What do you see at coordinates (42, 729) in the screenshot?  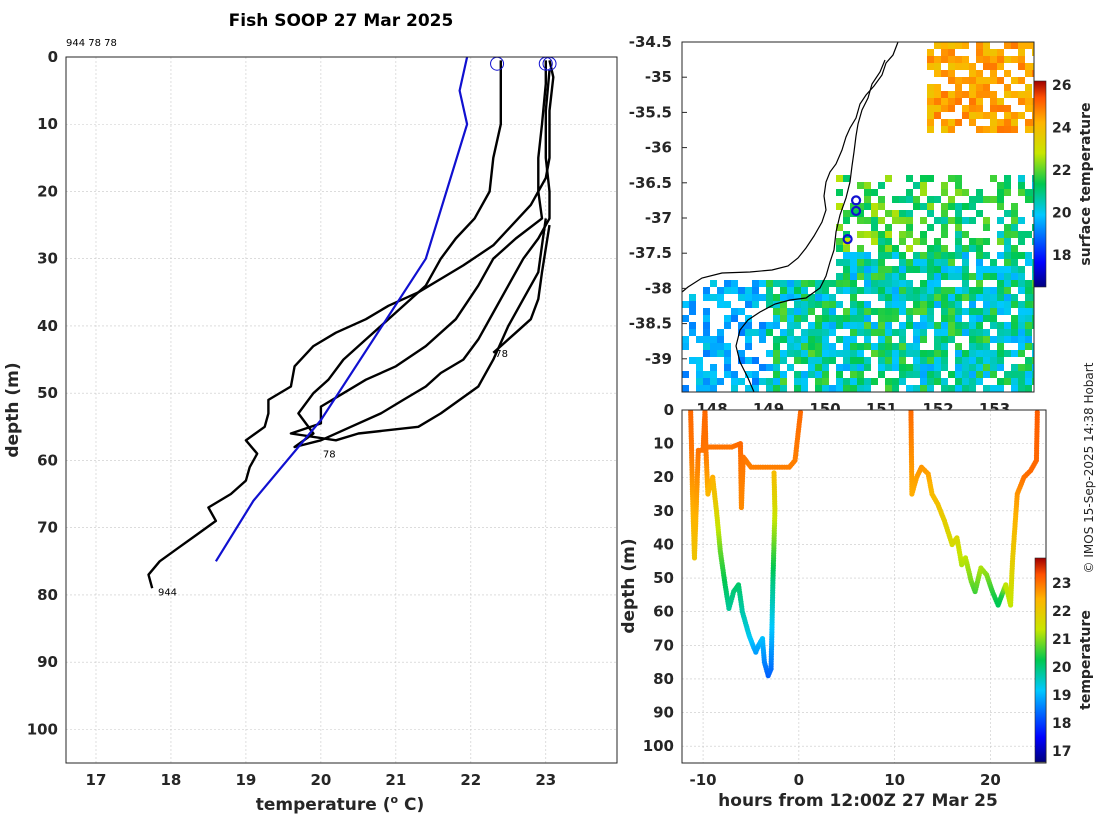 I see `y-tick-label: 100` at bounding box center [42, 729].